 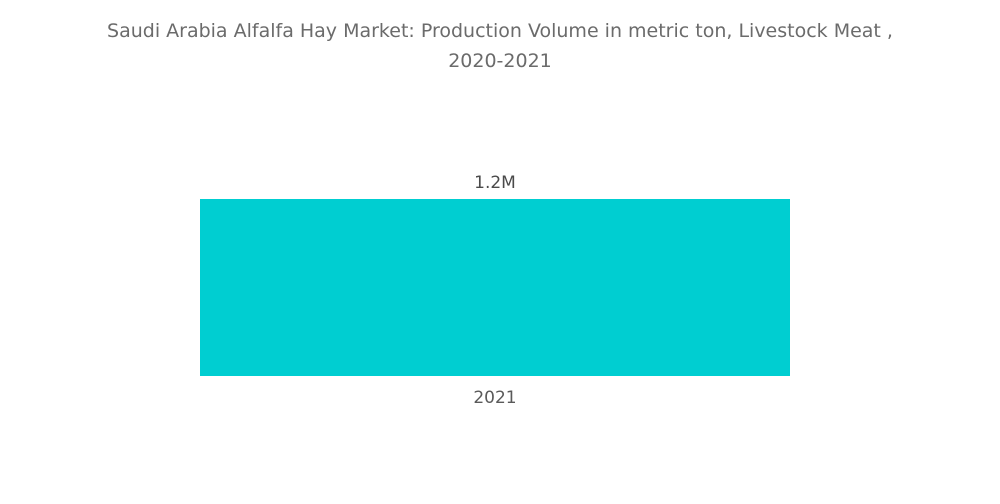 What do you see at coordinates (500, 61) in the screenshot?
I see `chart-title-line-2: 2020-2021` at bounding box center [500, 61].